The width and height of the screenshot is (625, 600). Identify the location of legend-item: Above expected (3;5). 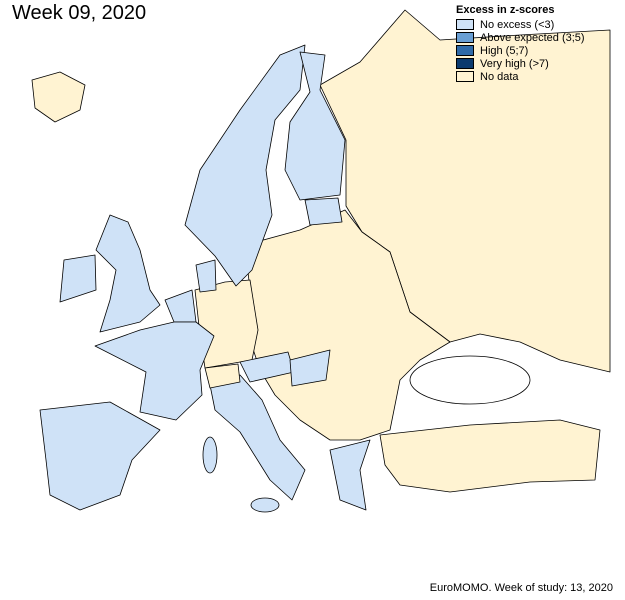
(520, 37).